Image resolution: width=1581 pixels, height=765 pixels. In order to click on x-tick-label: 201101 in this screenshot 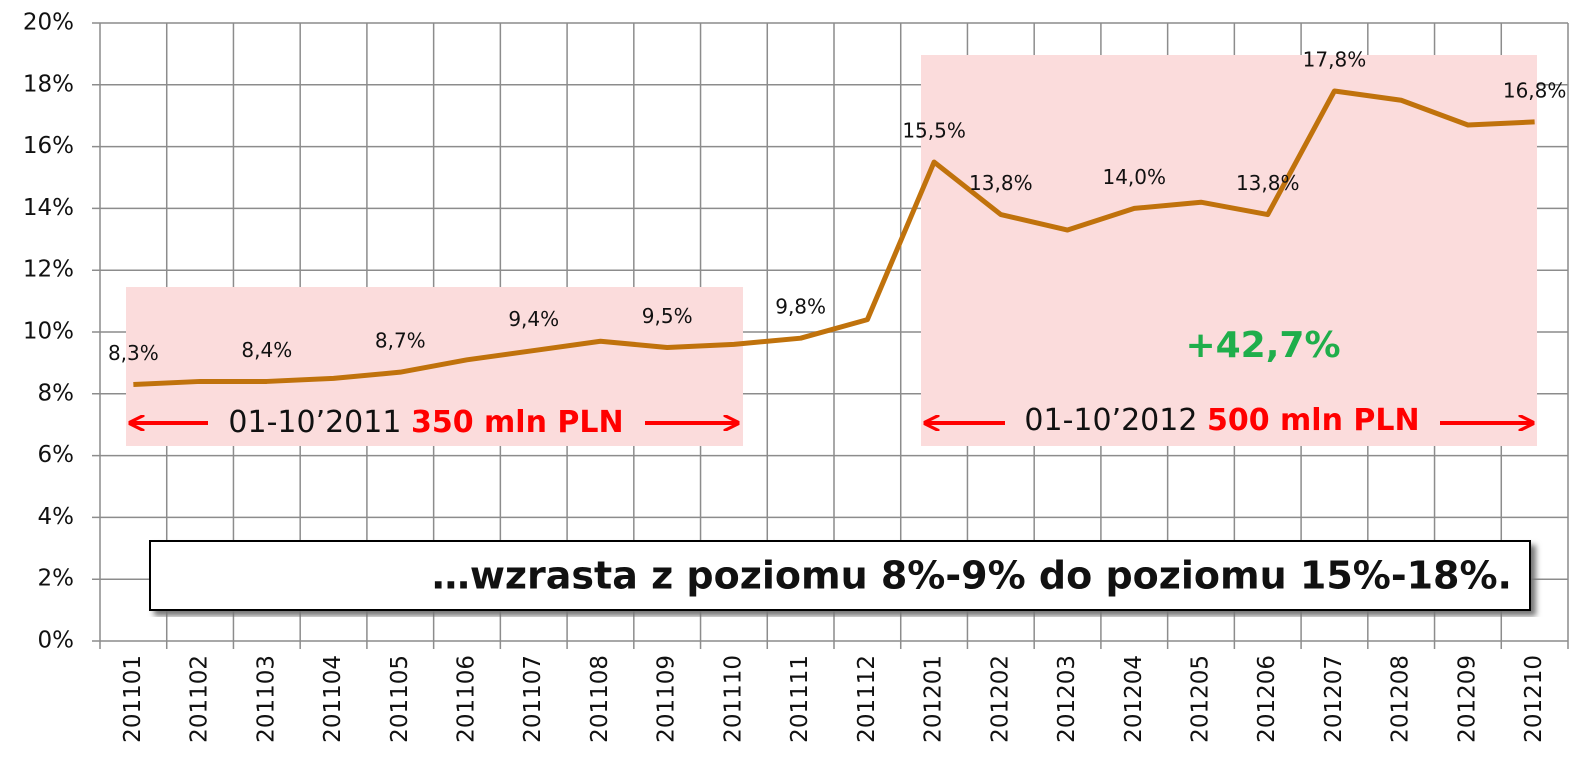, I will do `click(133, 699)`.